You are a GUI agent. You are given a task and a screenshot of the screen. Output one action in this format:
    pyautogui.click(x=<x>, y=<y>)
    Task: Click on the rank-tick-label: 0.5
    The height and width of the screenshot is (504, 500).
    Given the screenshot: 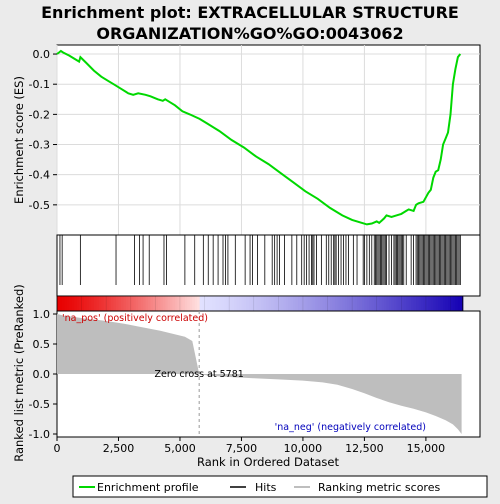 What is the action you would take?
    pyautogui.click(x=42, y=344)
    